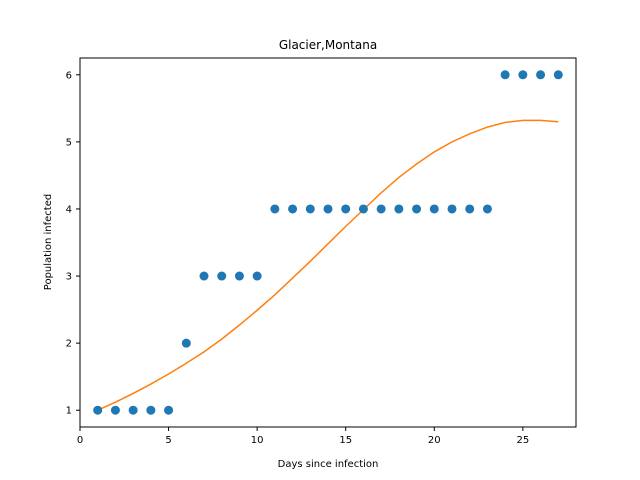 The width and height of the screenshot is (640, 480). Describe the element at coordinates (69, 344) in the screenshot. I see `y-tick-label: 2` at that location.